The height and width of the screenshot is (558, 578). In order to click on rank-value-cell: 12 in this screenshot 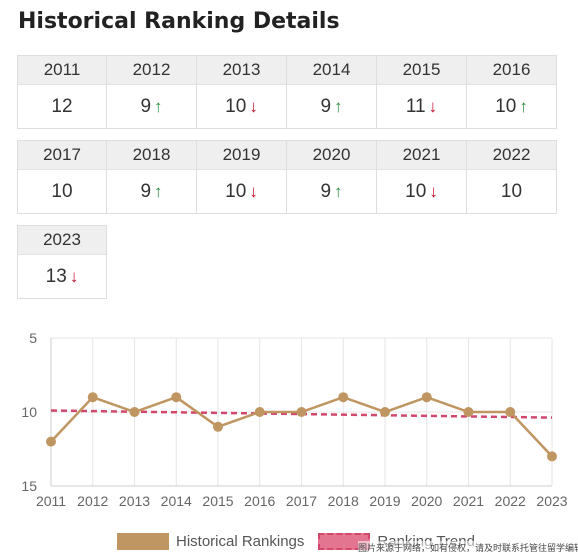, I will do `click(62, 107)`.